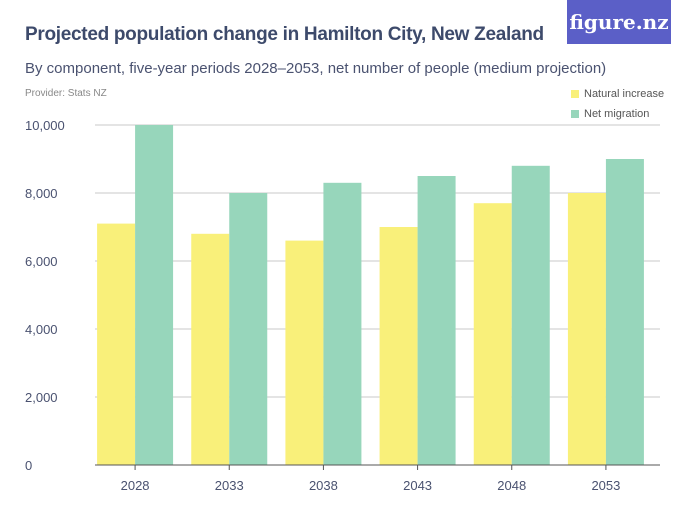 This screenshot has width=700, height=525. Describe the element at coordinates (135, 485) in the screenshot. I see `x-tick-label: 2028` at that location.